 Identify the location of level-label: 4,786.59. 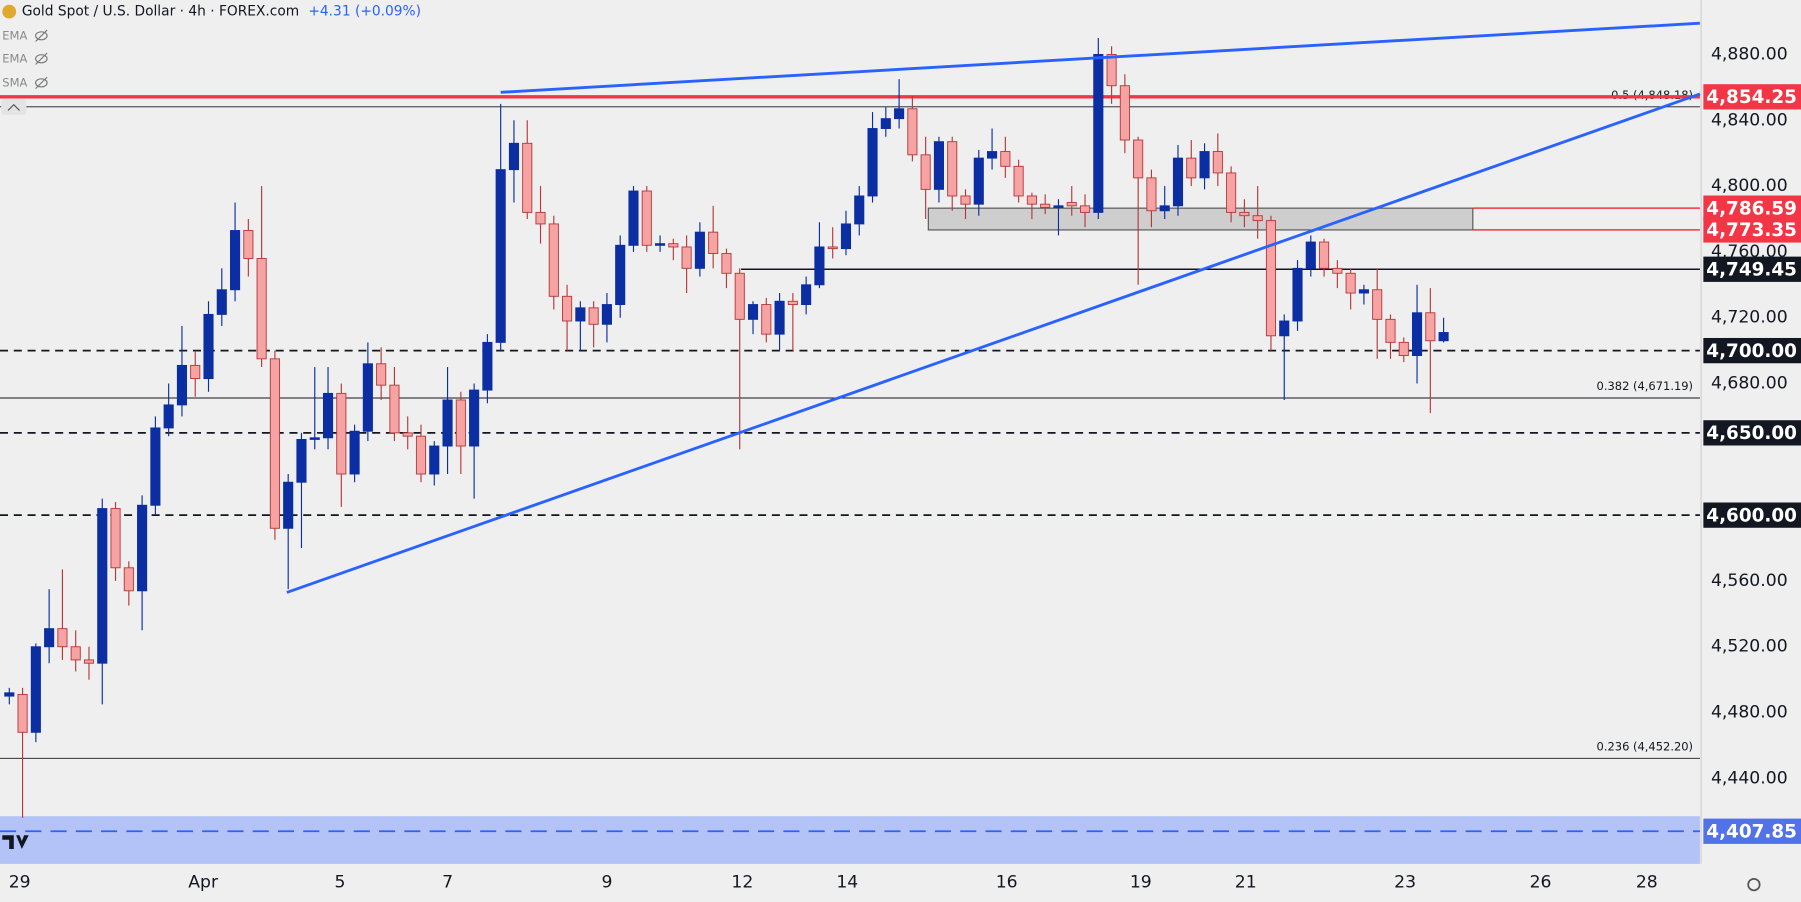
(1751, 208).